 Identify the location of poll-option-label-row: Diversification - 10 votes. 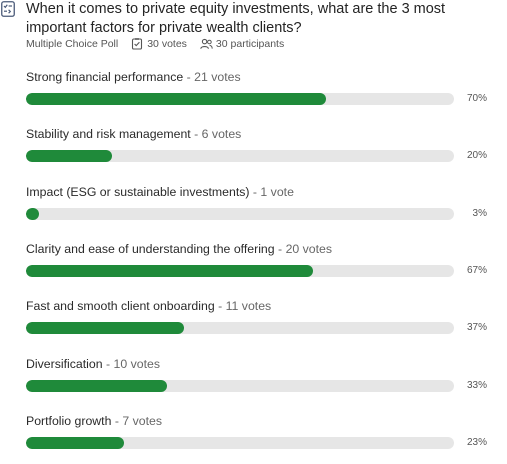
(93, 364).